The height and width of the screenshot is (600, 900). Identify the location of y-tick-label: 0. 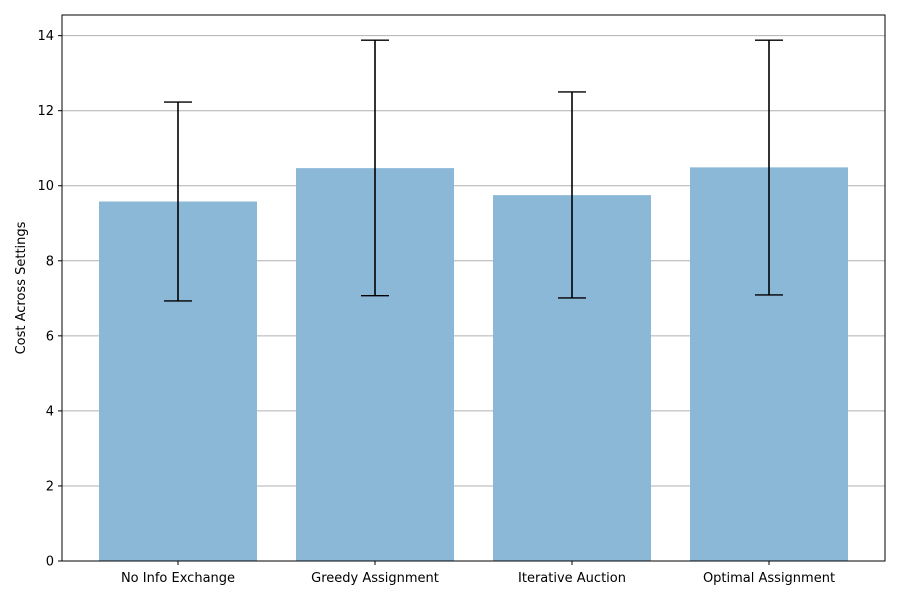
(50, 562).